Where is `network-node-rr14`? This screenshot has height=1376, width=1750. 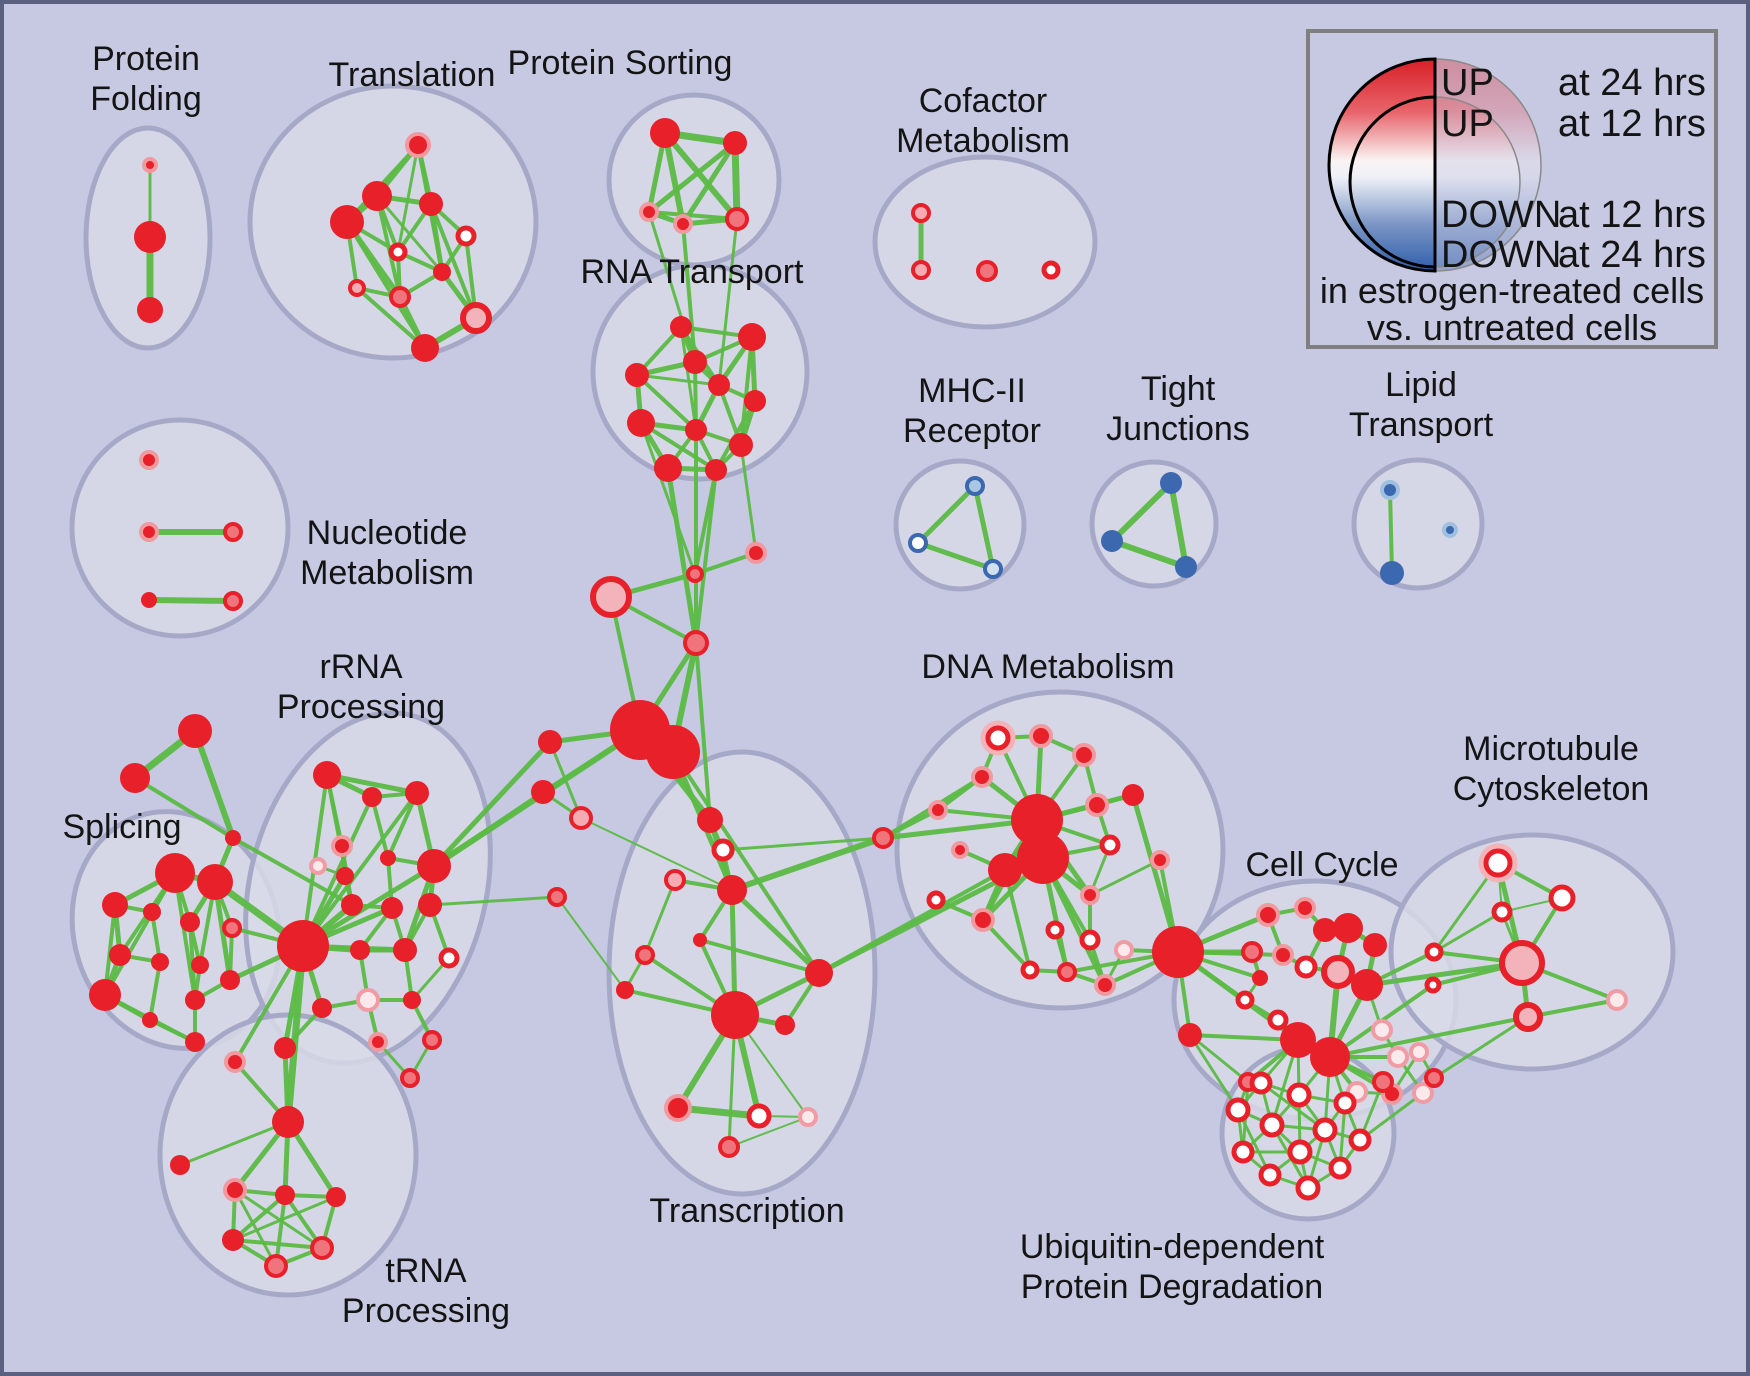 network-node-rr14 is located at coordinates (405, 950).